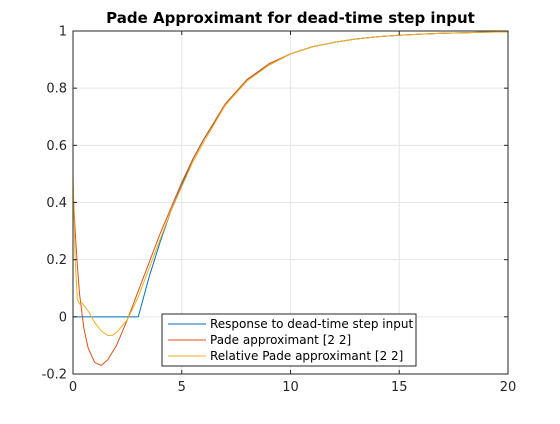  What do you see at coordinates (290, 387) in the screenshot?
I see `x-tick-label: 10` at bounding box center [290, 387].